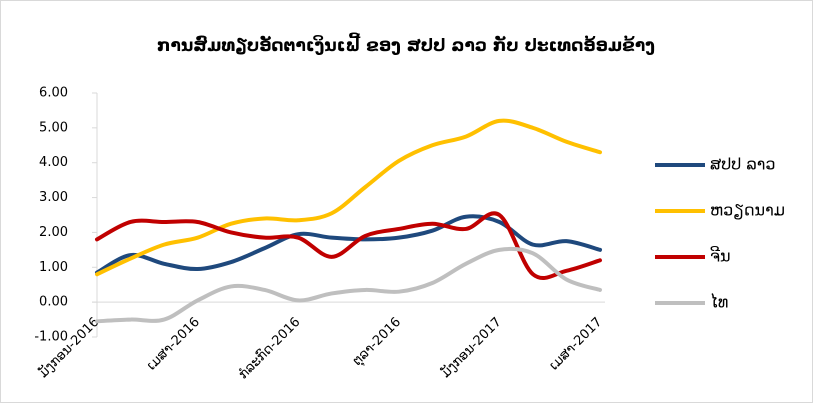 Image resolution: width=813 pixels, height=403 pixels. What do you see at coordinates (53, 93) in the screenshot?
I see `y-tick-label: 6.00` at bounding box center [53, 93].